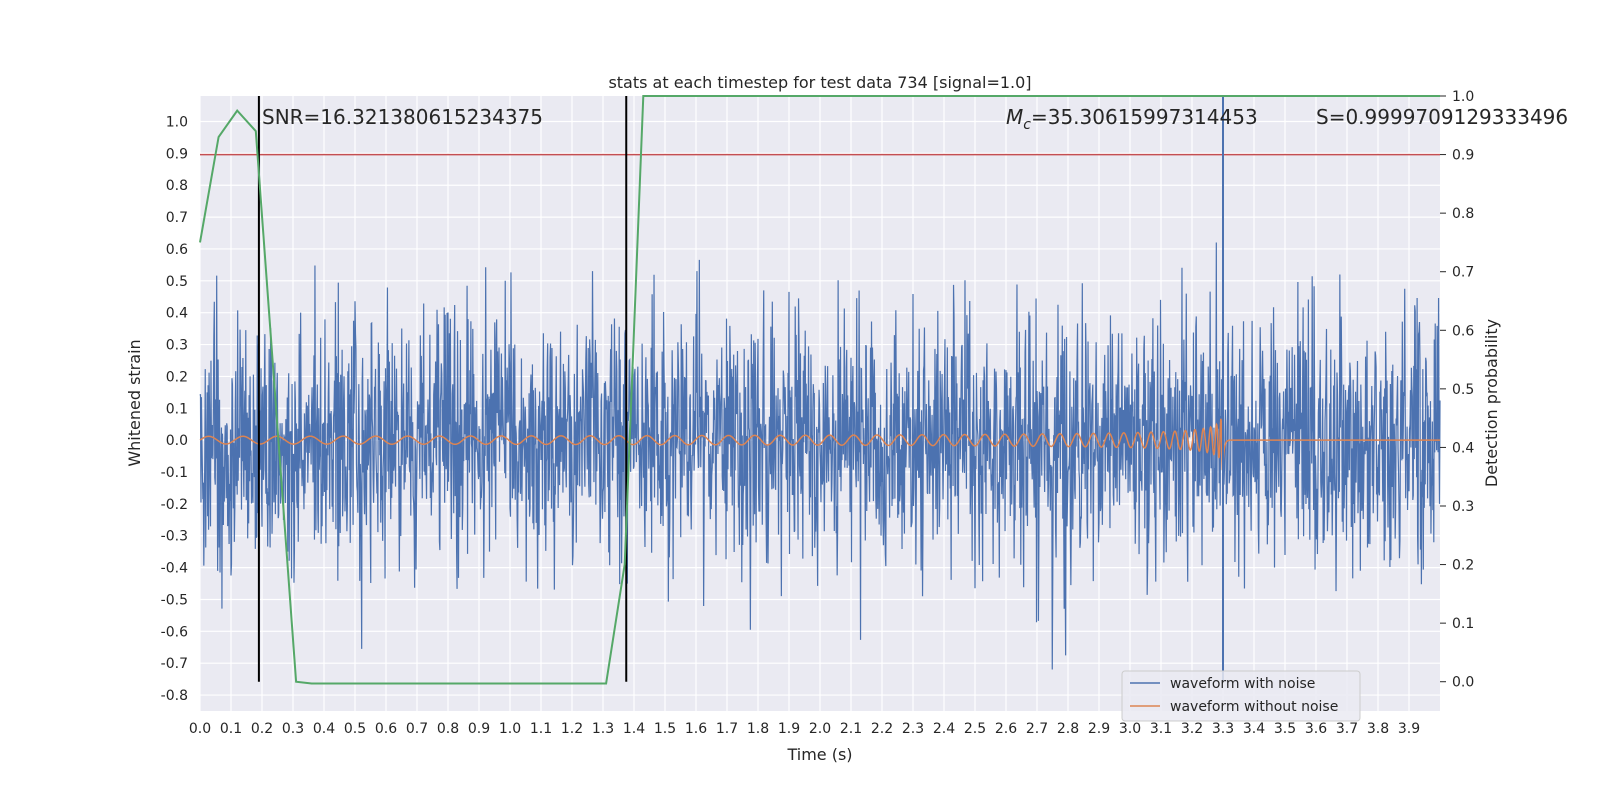 This screenshot has width=1600, height=800. What do you see at coordinates (177, 314) in the screenshot?
I see `y-tick-label: 0.4` at bounding box center [177, 314].